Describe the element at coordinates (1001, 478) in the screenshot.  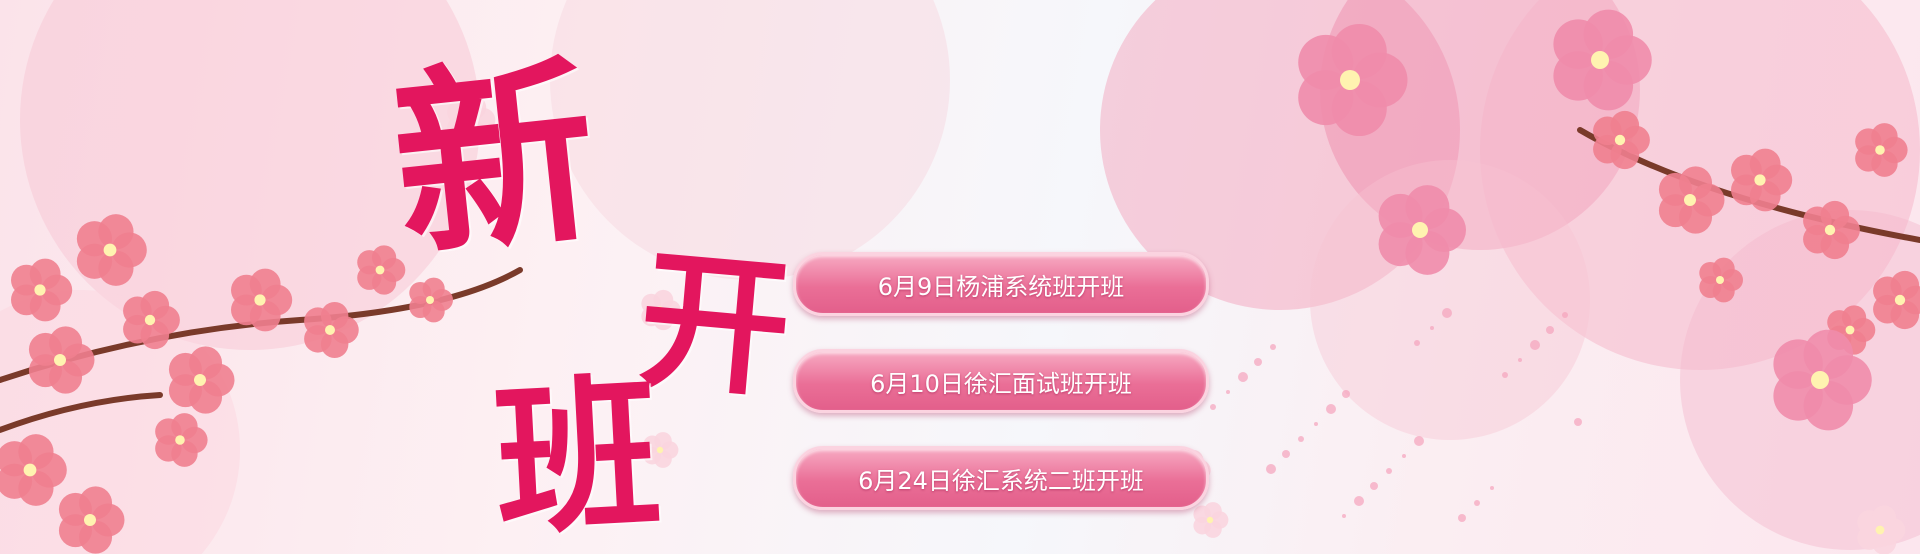
I see `class-button: 6月24日徐汇系统二班开班` at that location.